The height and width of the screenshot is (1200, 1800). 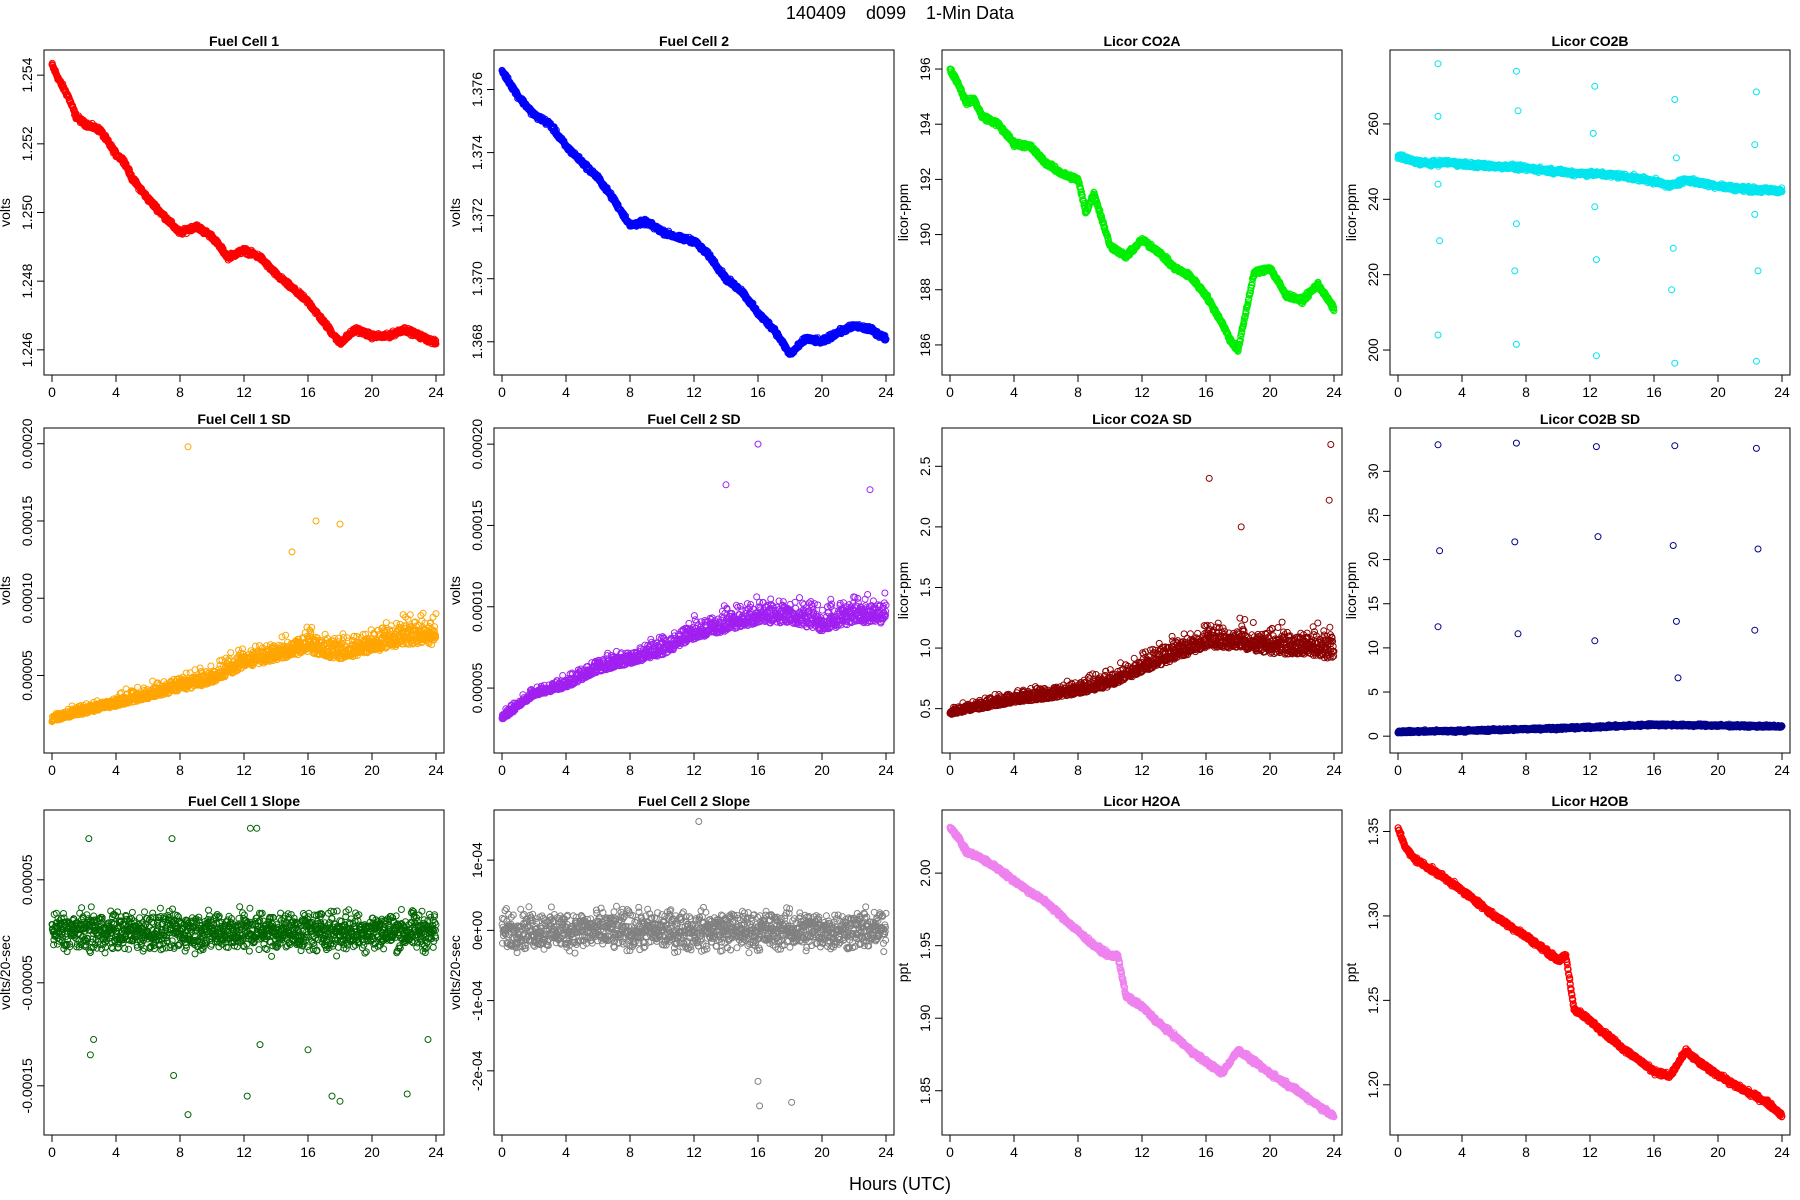 I want to click on y-tick-label: 188, so click(x=925, y=290).